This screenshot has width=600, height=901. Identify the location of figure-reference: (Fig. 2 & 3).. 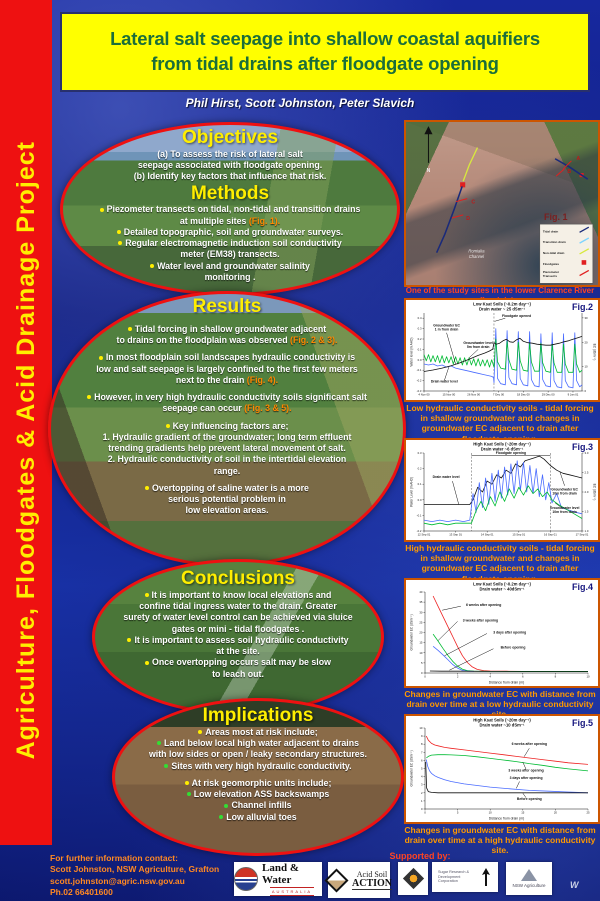
(314, 340).